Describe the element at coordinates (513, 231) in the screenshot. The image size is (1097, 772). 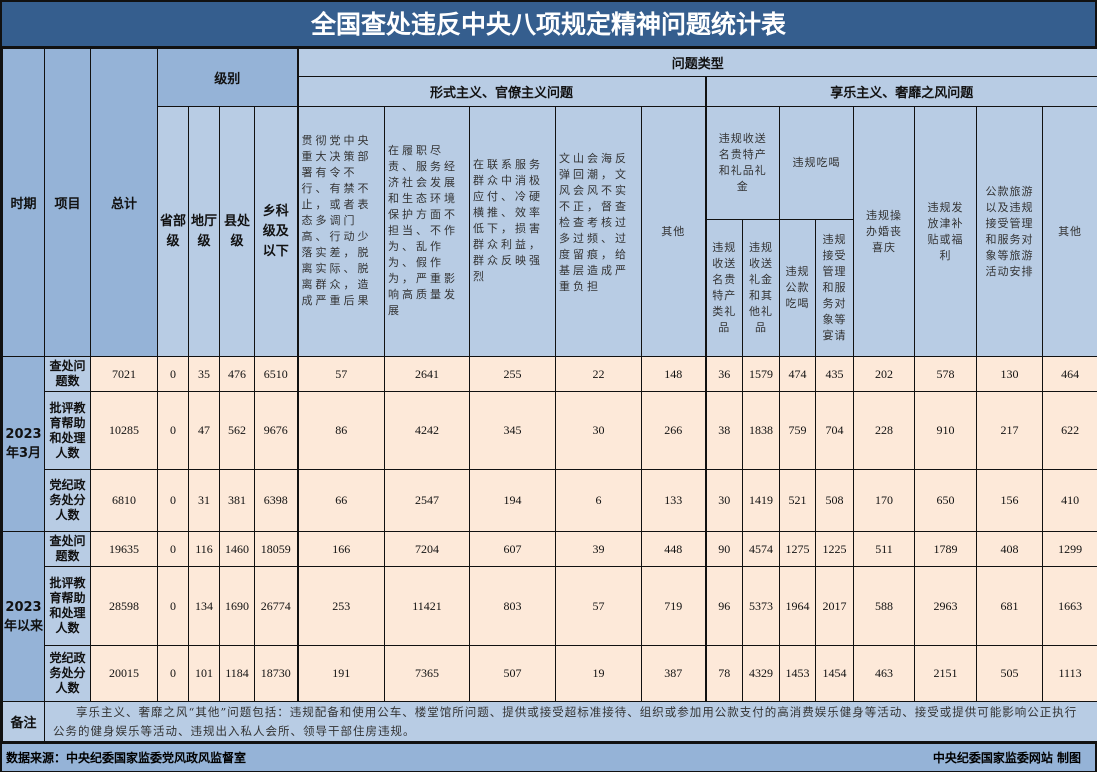
I see `header-formalism-col-3: 在联系服务群众中消极应付、冷硬横推、效率低下，损害群众利益，群众反映强烈` at that location.